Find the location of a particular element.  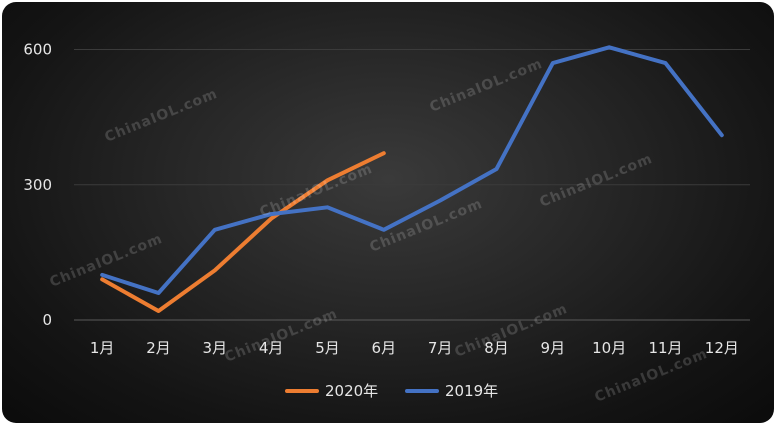

x-tick-label: 3月 is located at coordinates (215, 348).